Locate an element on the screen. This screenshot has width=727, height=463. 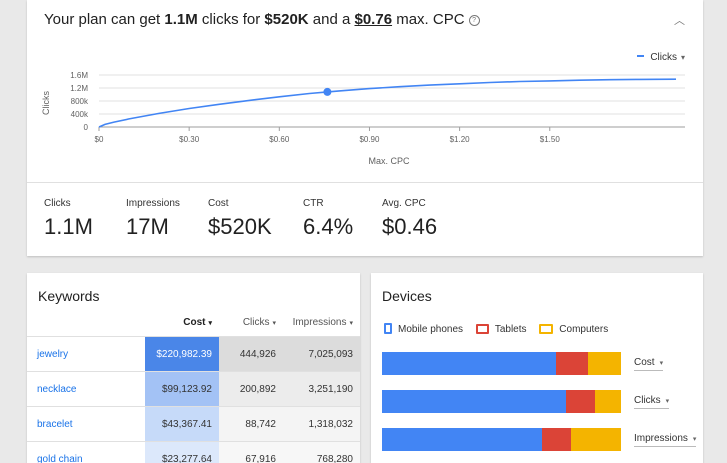
headline-text: Your plan can get is located at coordinates (104, 19).